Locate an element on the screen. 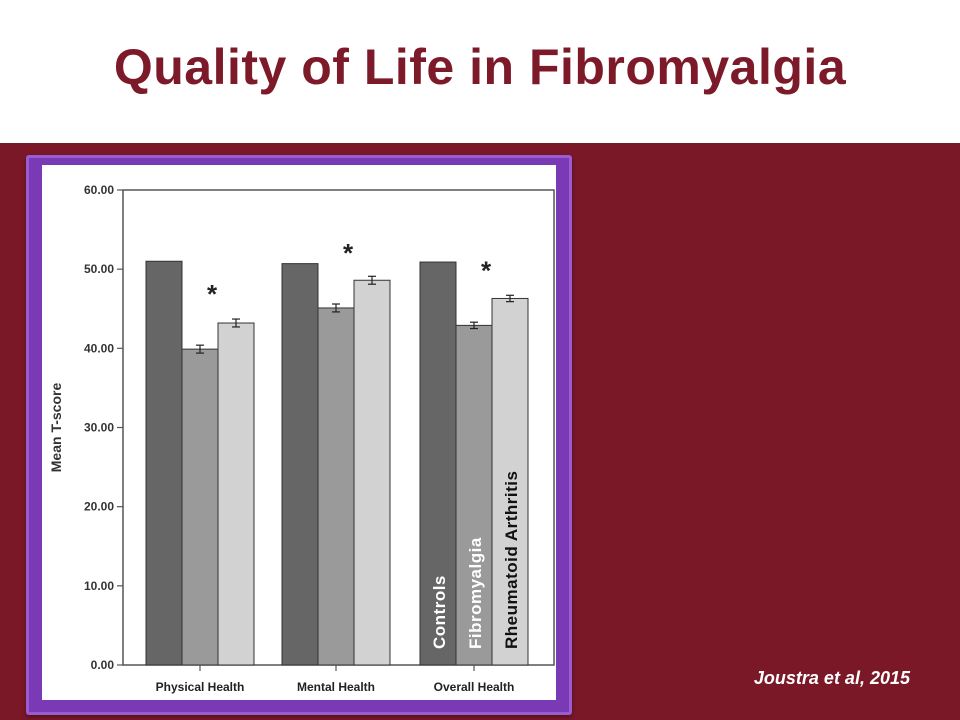 The height and width of the screenshot is (720, 960). slide-title: Quality of Life in Fibromyalgia is located at coordinates (480, 67).